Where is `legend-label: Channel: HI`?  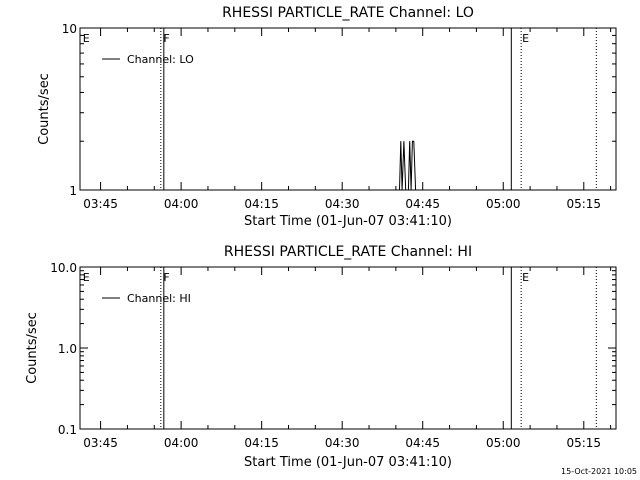
legend-label: Channel: HI is located at coordinates (159, 298).